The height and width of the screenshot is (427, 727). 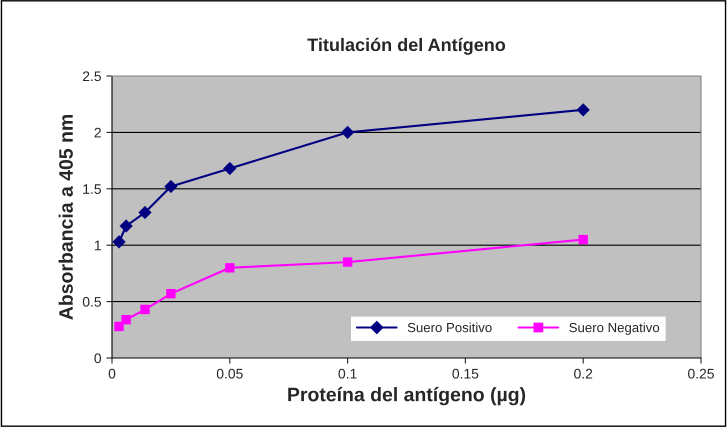 What do you see at coordinates (347, 373) in the screenshot?
I see `x-tick-label: 0.1` at bounding box center [347, 373].